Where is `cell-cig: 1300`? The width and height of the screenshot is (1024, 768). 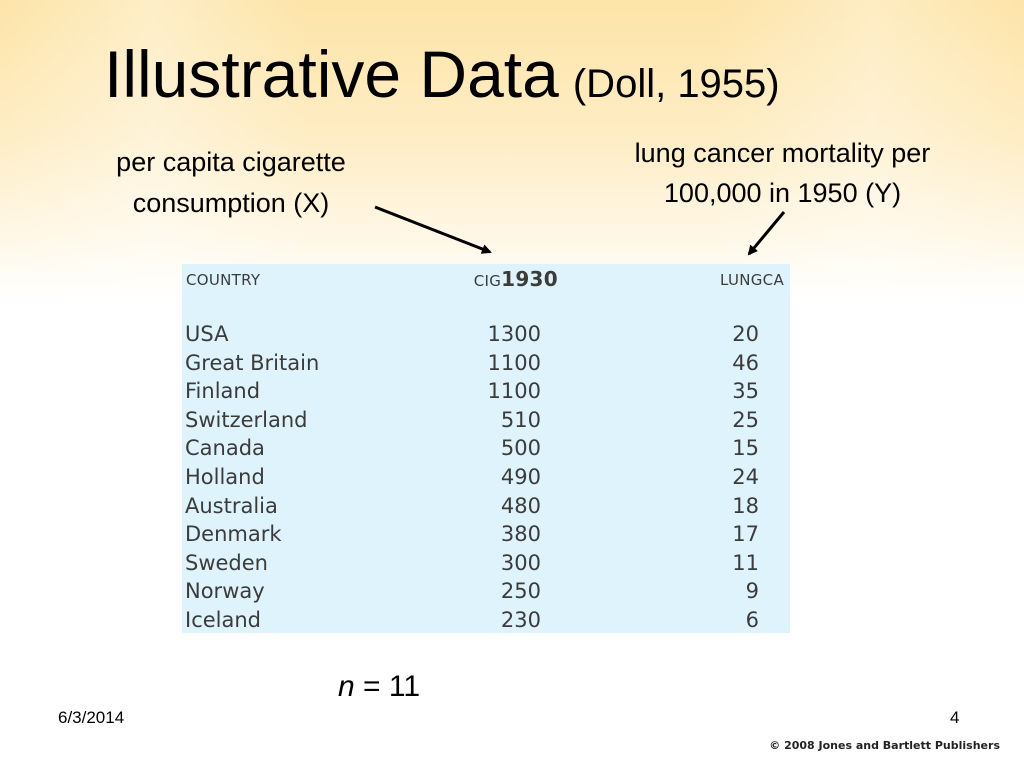 cell-cig: 1300 is located at coordinates (514, 334).